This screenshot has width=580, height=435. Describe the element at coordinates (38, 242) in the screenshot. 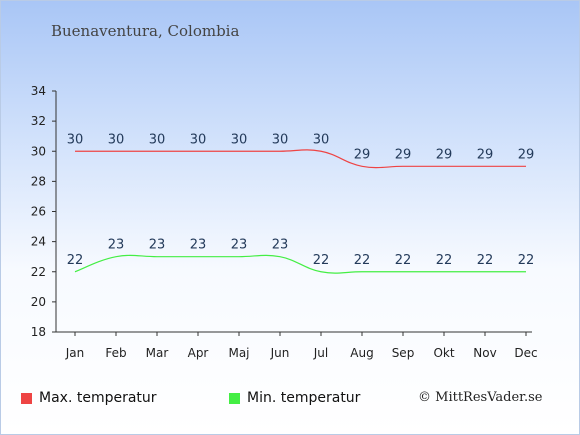

I see `y-tick-label: 24` at that location.